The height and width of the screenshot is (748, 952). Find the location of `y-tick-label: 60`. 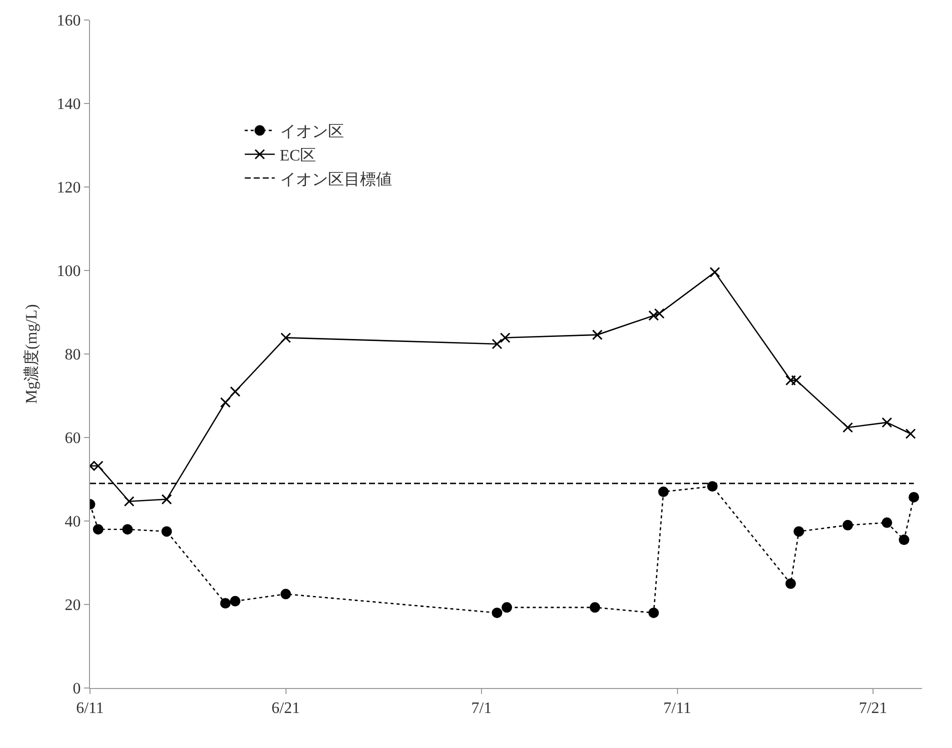

y-tick-label: 60 is located at coordinates (72, 439).